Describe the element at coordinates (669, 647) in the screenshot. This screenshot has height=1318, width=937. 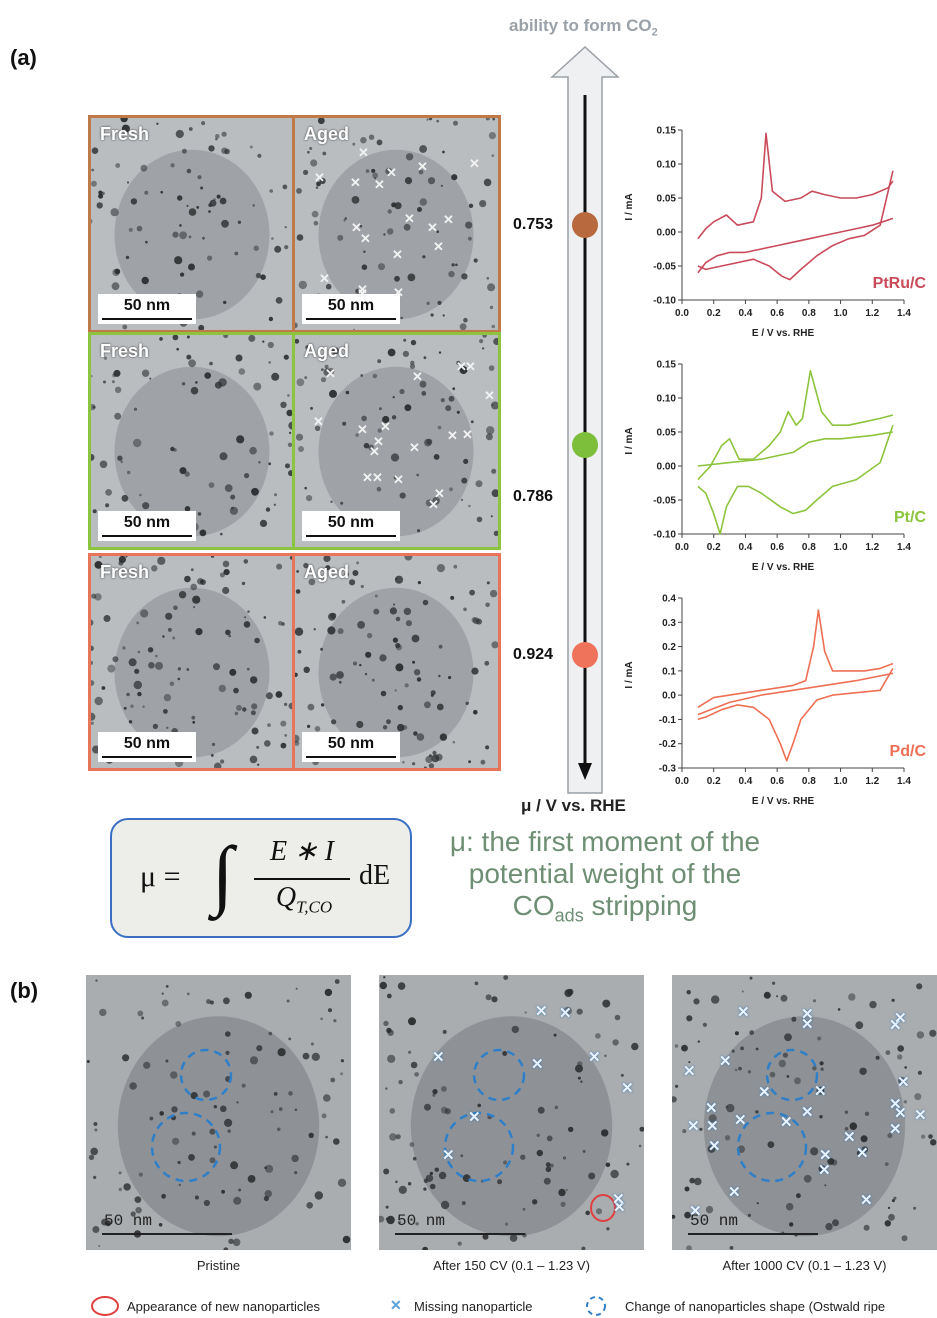
I see `y-tick-label: 0.2` at that location.